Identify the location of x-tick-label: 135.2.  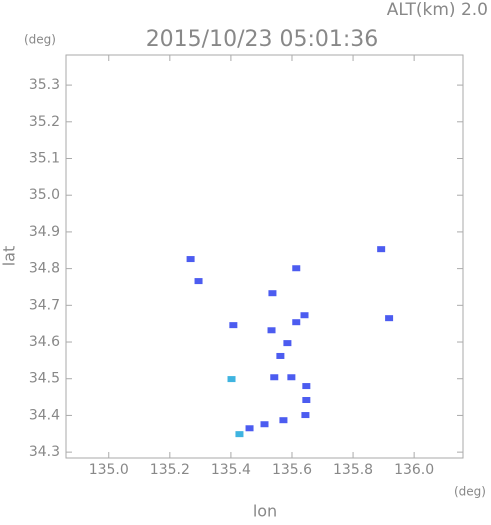
(170, 470).